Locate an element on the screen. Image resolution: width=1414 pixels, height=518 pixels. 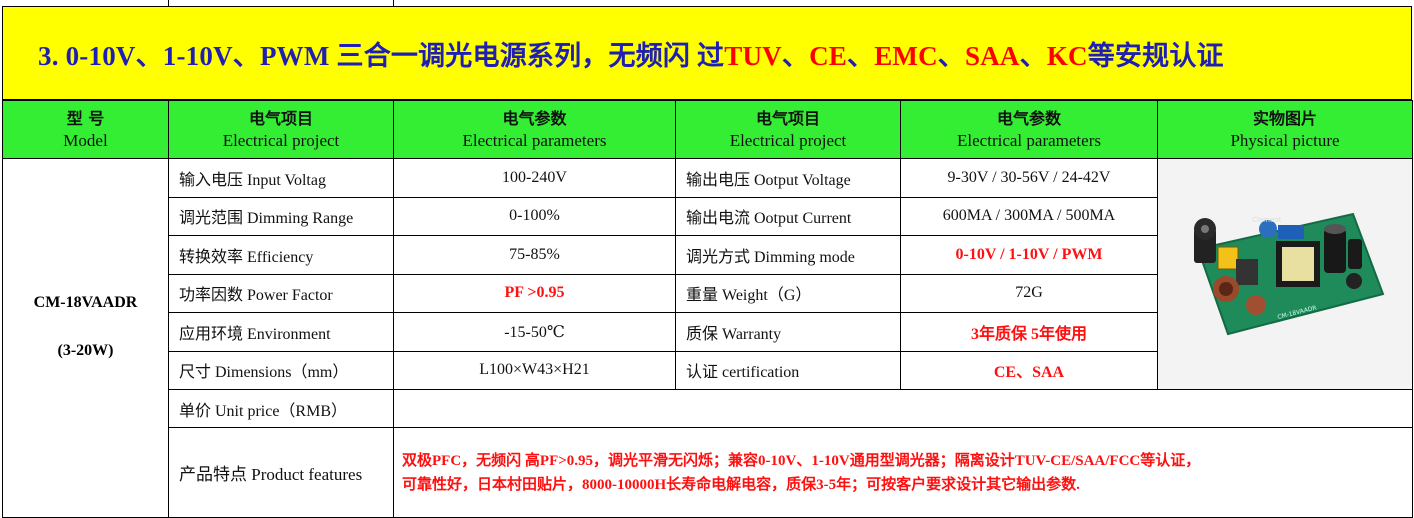
row-value: L100×W43×H21 is located at coordinates (534, 370).